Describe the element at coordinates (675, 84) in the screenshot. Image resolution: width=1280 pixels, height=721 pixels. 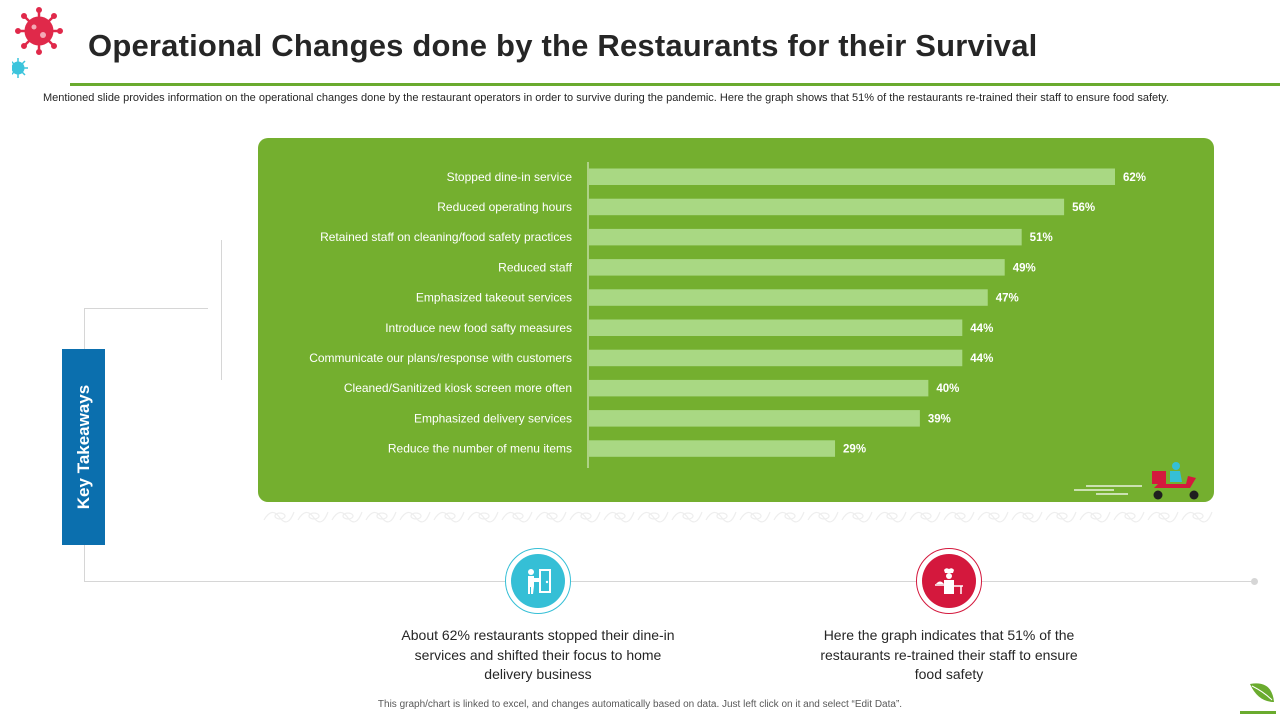
I see `title-divider` at that location.